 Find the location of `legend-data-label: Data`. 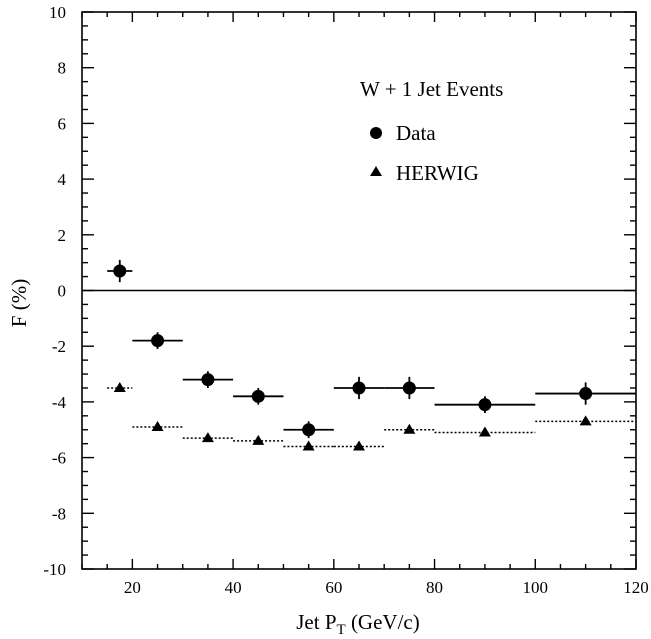

legend-data-label: Data is located at coordinates (416, 133).